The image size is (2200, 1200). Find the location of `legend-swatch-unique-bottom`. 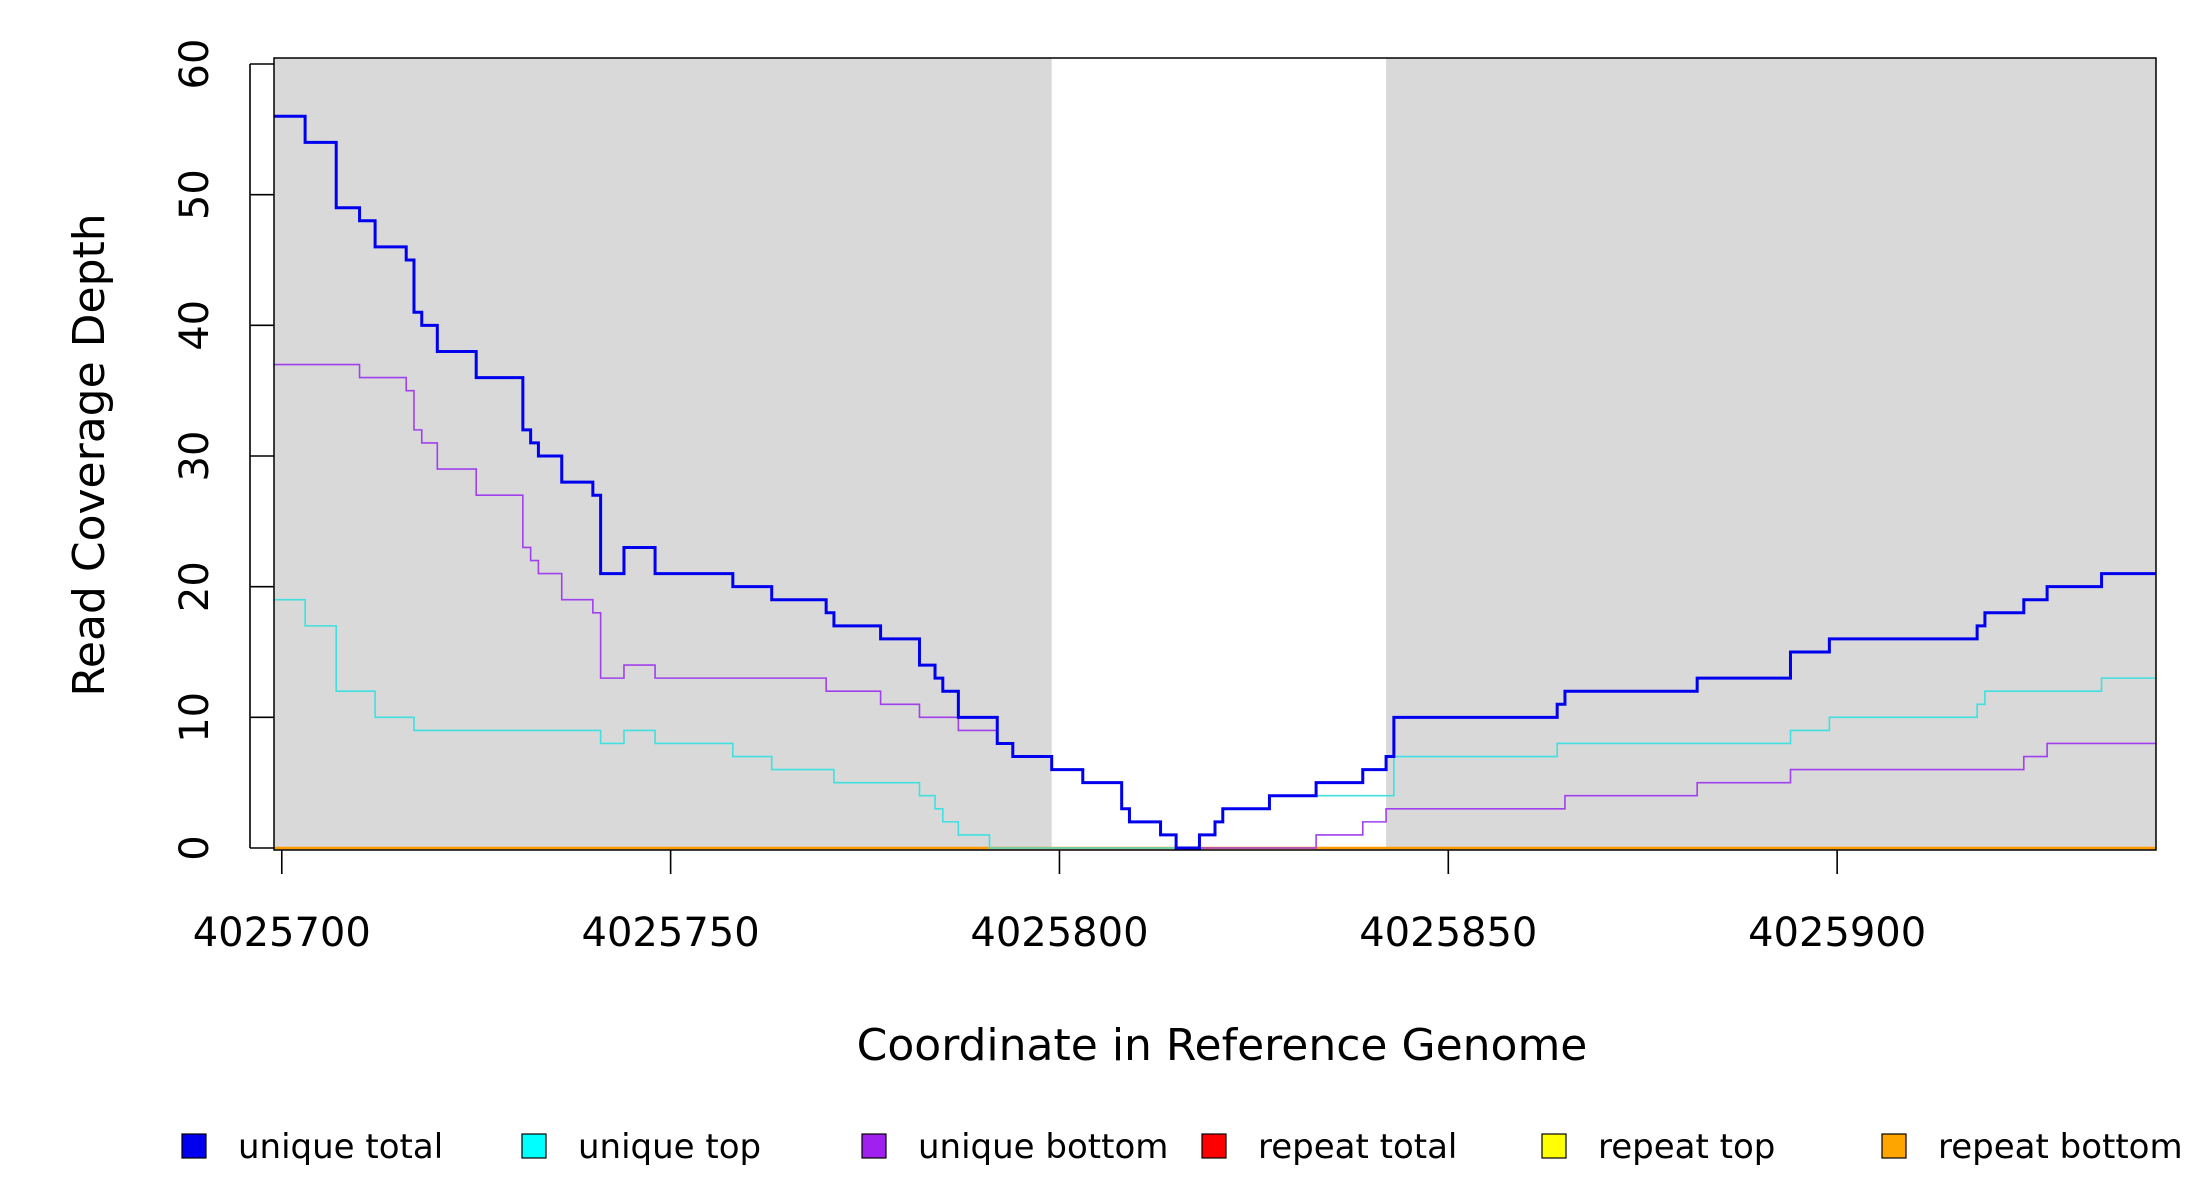

legend-swatch-unique-bottom is located at coordinates (874, 1146).